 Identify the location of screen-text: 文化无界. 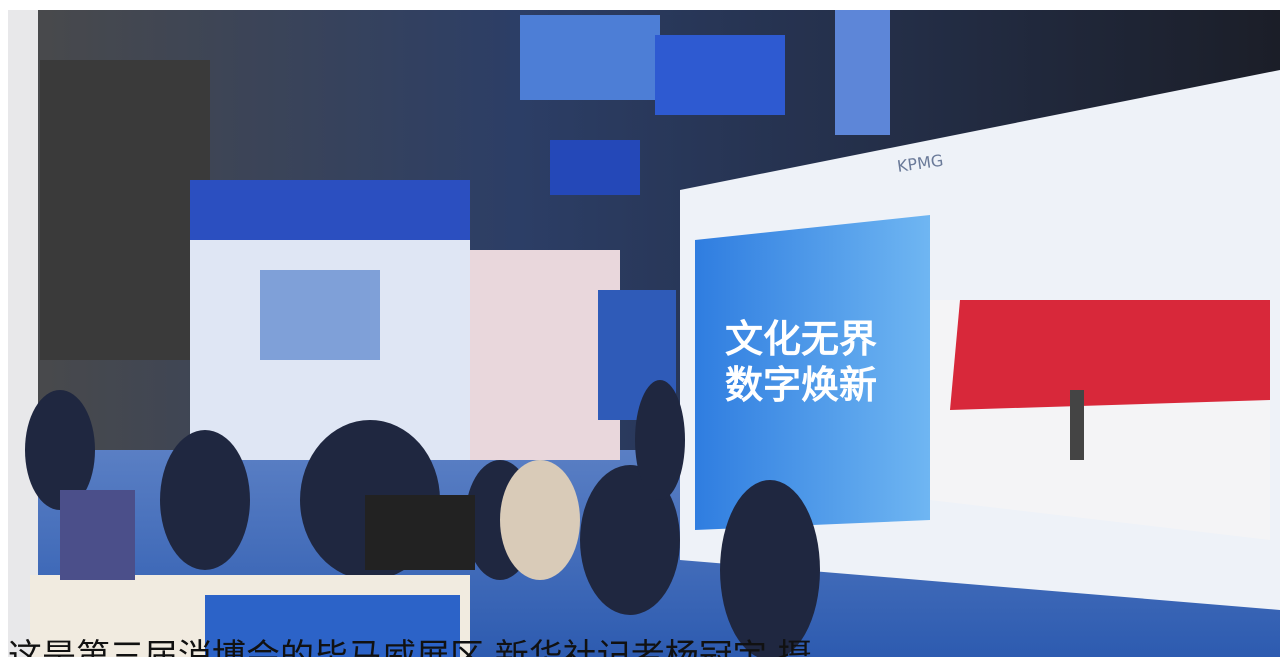
(801, 339).